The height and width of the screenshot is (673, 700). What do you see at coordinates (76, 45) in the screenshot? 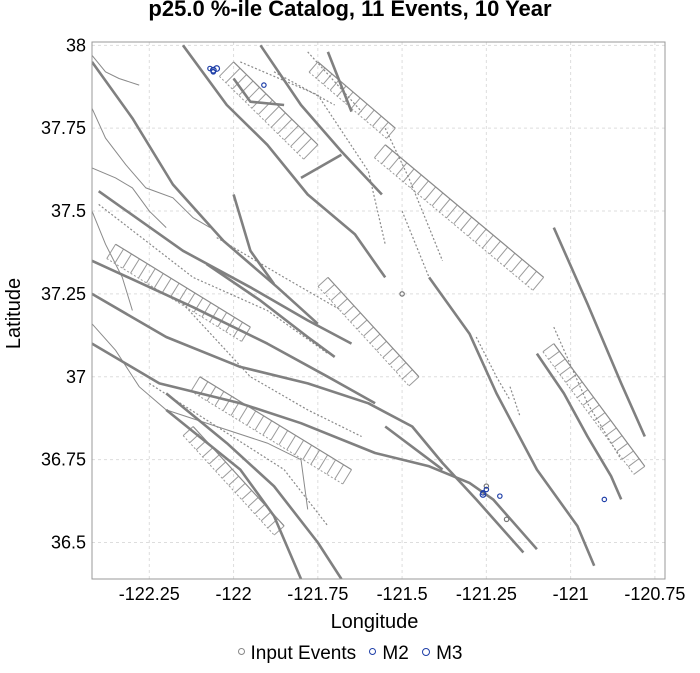
I see `y-tick-label: 38` at bounding box center [76, 45].